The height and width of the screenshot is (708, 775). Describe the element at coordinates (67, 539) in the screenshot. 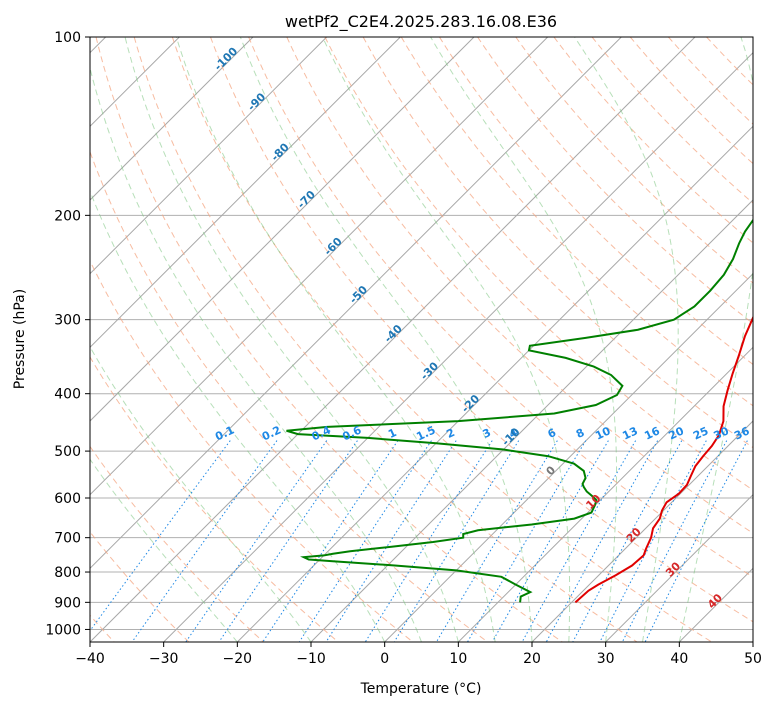

I see `y-tick-label: 700` at that location.